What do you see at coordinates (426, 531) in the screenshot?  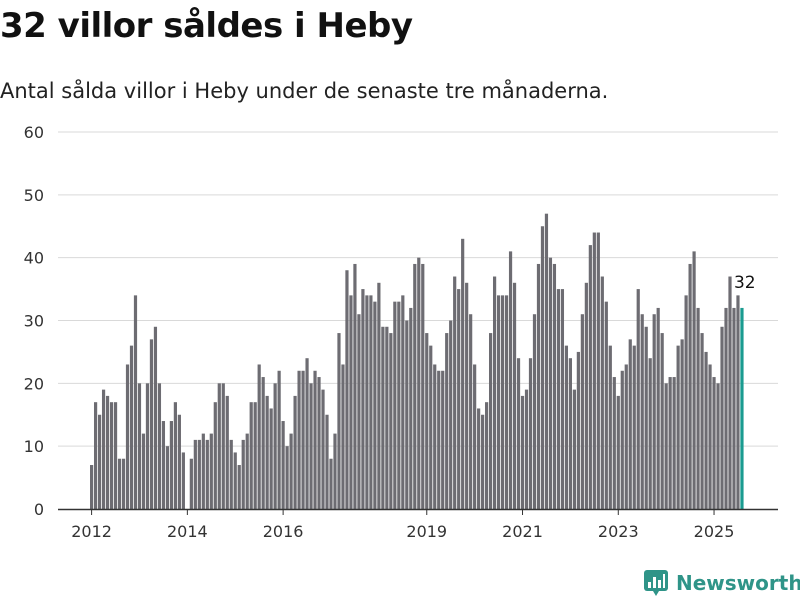 I see `x-tick-label: 2019` at bounding box center [426, 531].